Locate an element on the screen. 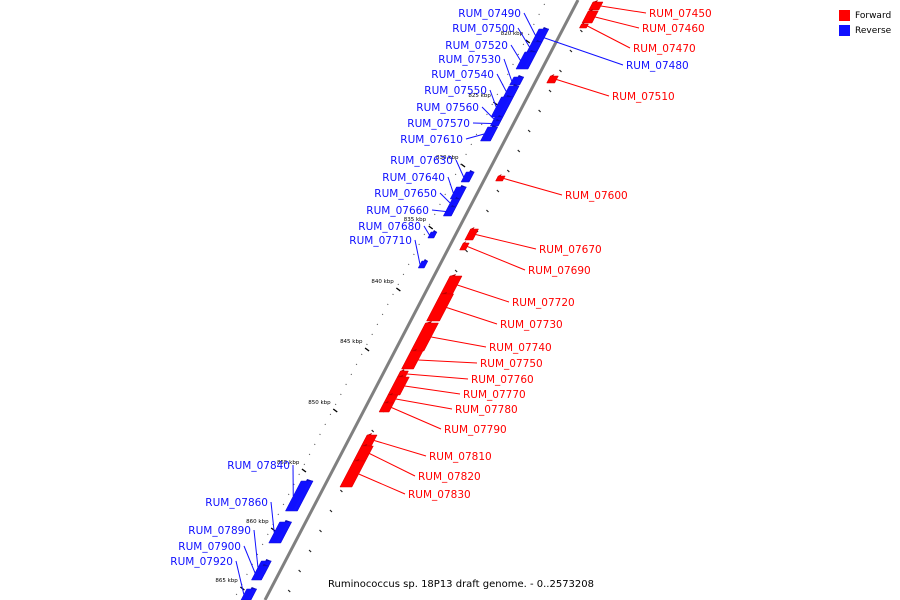 Image resolution: width=900 pixels, height=600 pixels. gene-label-rum_07550: RUM_07550 is located at coordinates (455, 91).